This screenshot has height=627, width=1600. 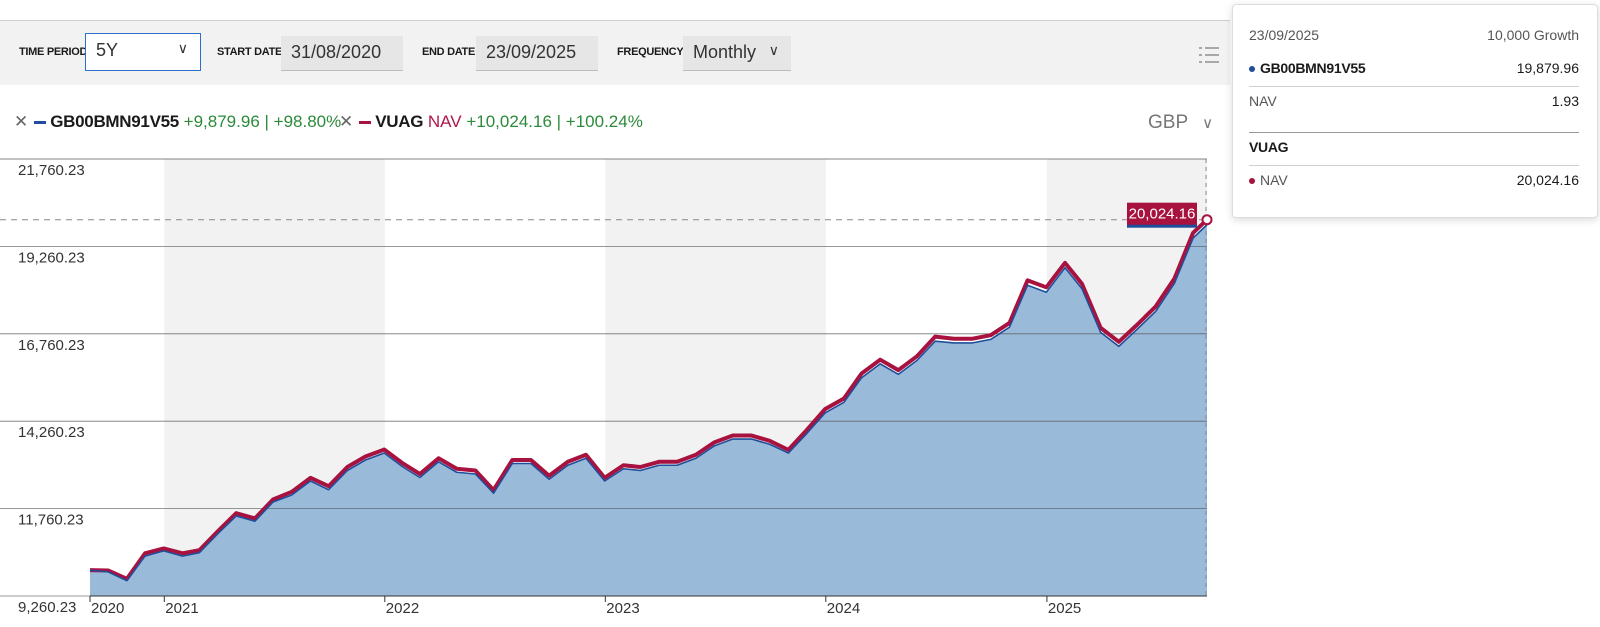 I want to click on start-date-input: 31/08/2020, so click(x=342, y=53).